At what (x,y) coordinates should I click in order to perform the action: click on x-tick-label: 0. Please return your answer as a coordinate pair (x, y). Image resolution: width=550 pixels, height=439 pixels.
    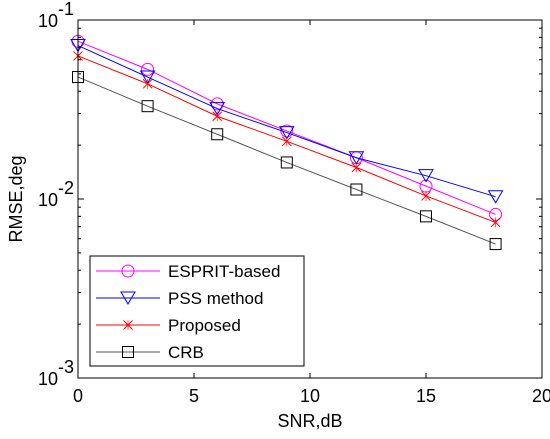
    Looking at the image, I should click on (78, 396).